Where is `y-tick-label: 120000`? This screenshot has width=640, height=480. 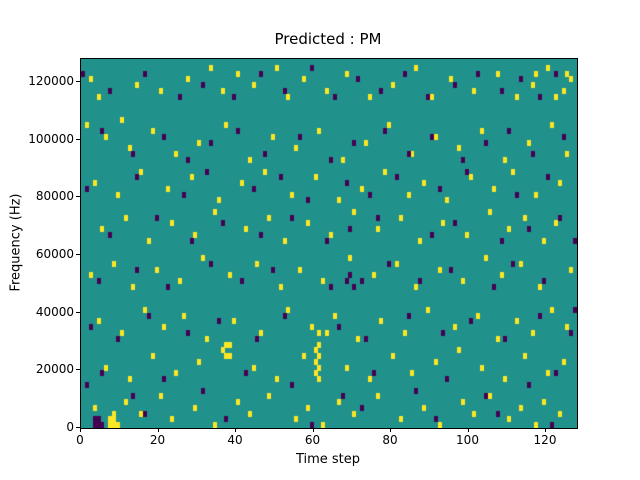
y-tick-label: 120000 is located at coordinates (51, 81).